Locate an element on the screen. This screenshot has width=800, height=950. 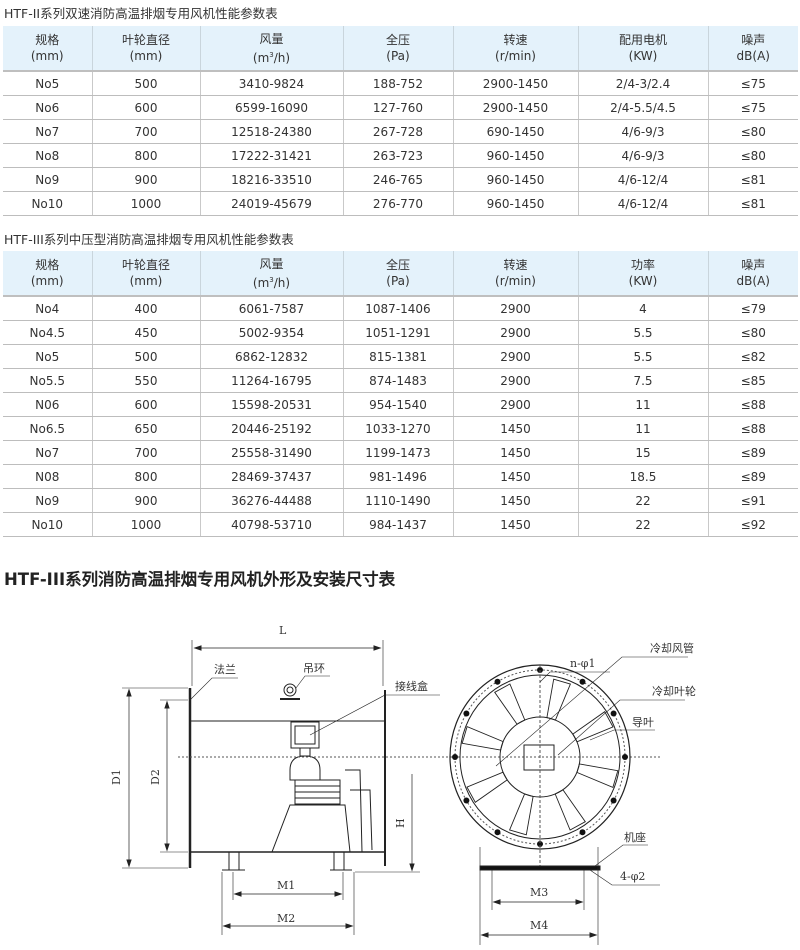
table1-title: HTF-II系列双速消防高温排烟专用风机性能参数表 is located at coordinates (141, 13).